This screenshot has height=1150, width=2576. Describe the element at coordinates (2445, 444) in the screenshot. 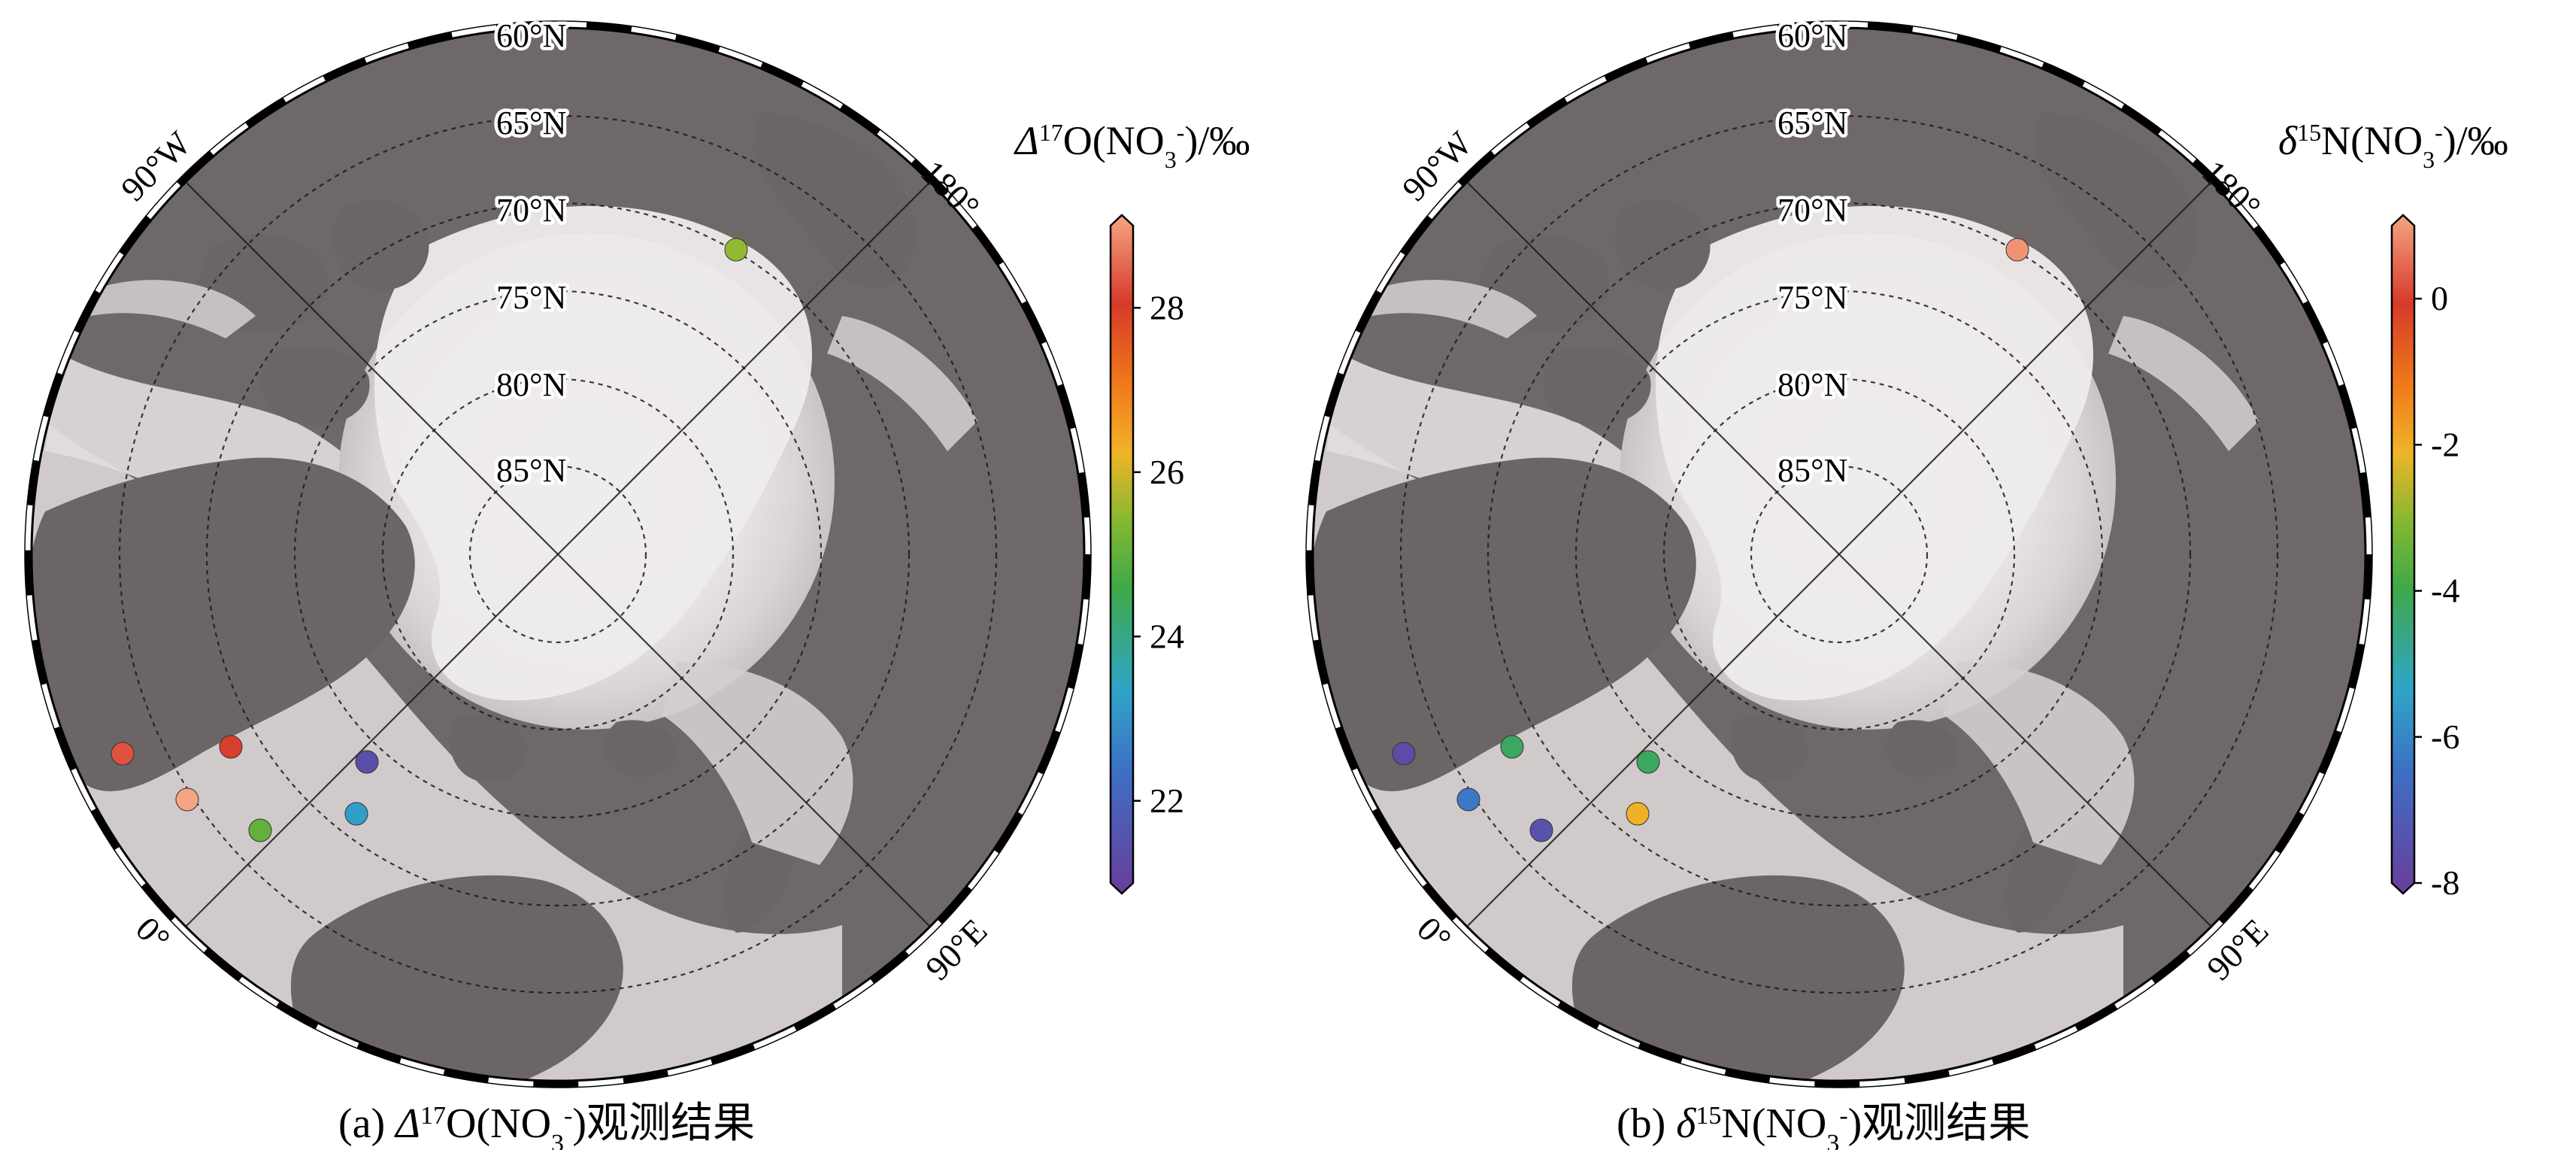

I see `colorbar-b-tick-label: -2` at that location.